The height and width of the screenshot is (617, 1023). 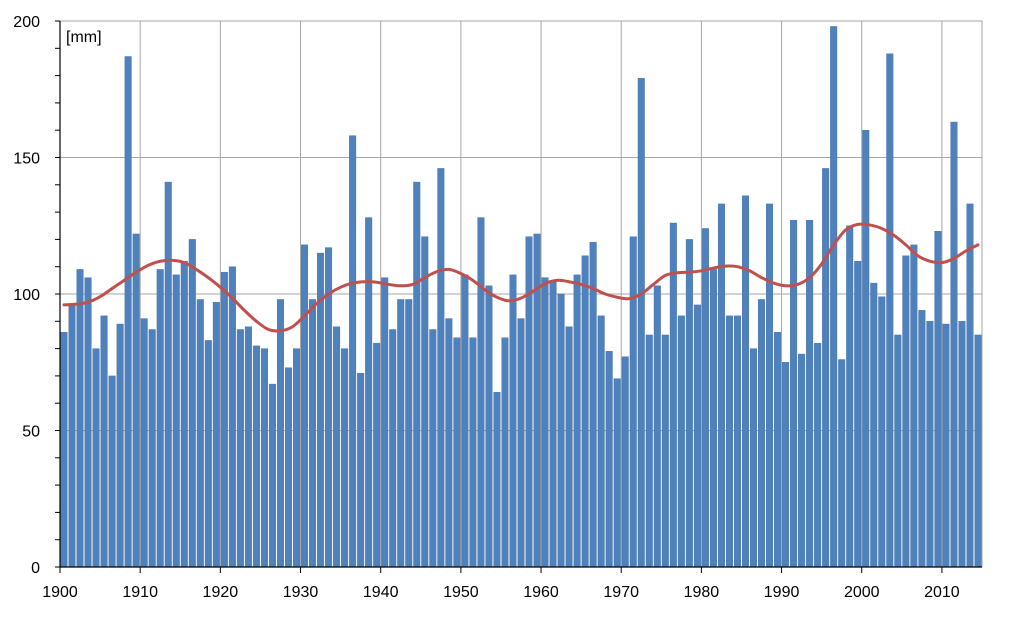 What do you see at coordinates (88, 422) in the screenshot?
I see `bar-1903` at bounding box center [88, 422].